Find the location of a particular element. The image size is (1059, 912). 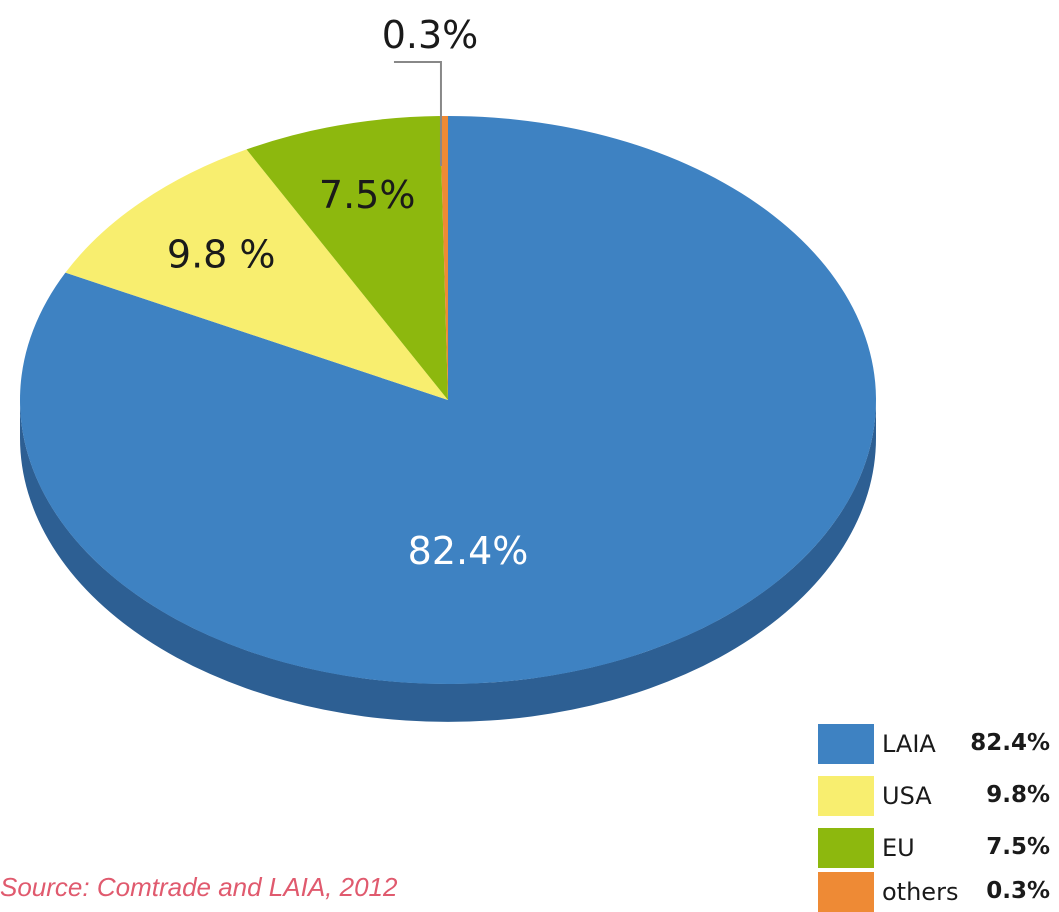

legend-swatch-eu is located at coordinates (846, 848).